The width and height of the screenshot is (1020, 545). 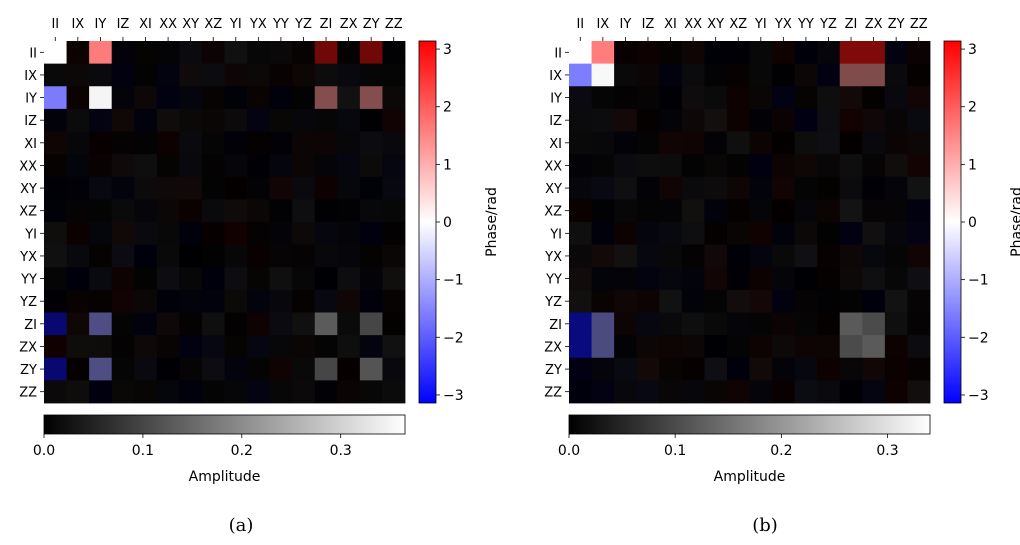 What do you see at coordinates (553, 393) in the screenshot?
I see `row-label: ZZ` at bounding box center [553, 393].